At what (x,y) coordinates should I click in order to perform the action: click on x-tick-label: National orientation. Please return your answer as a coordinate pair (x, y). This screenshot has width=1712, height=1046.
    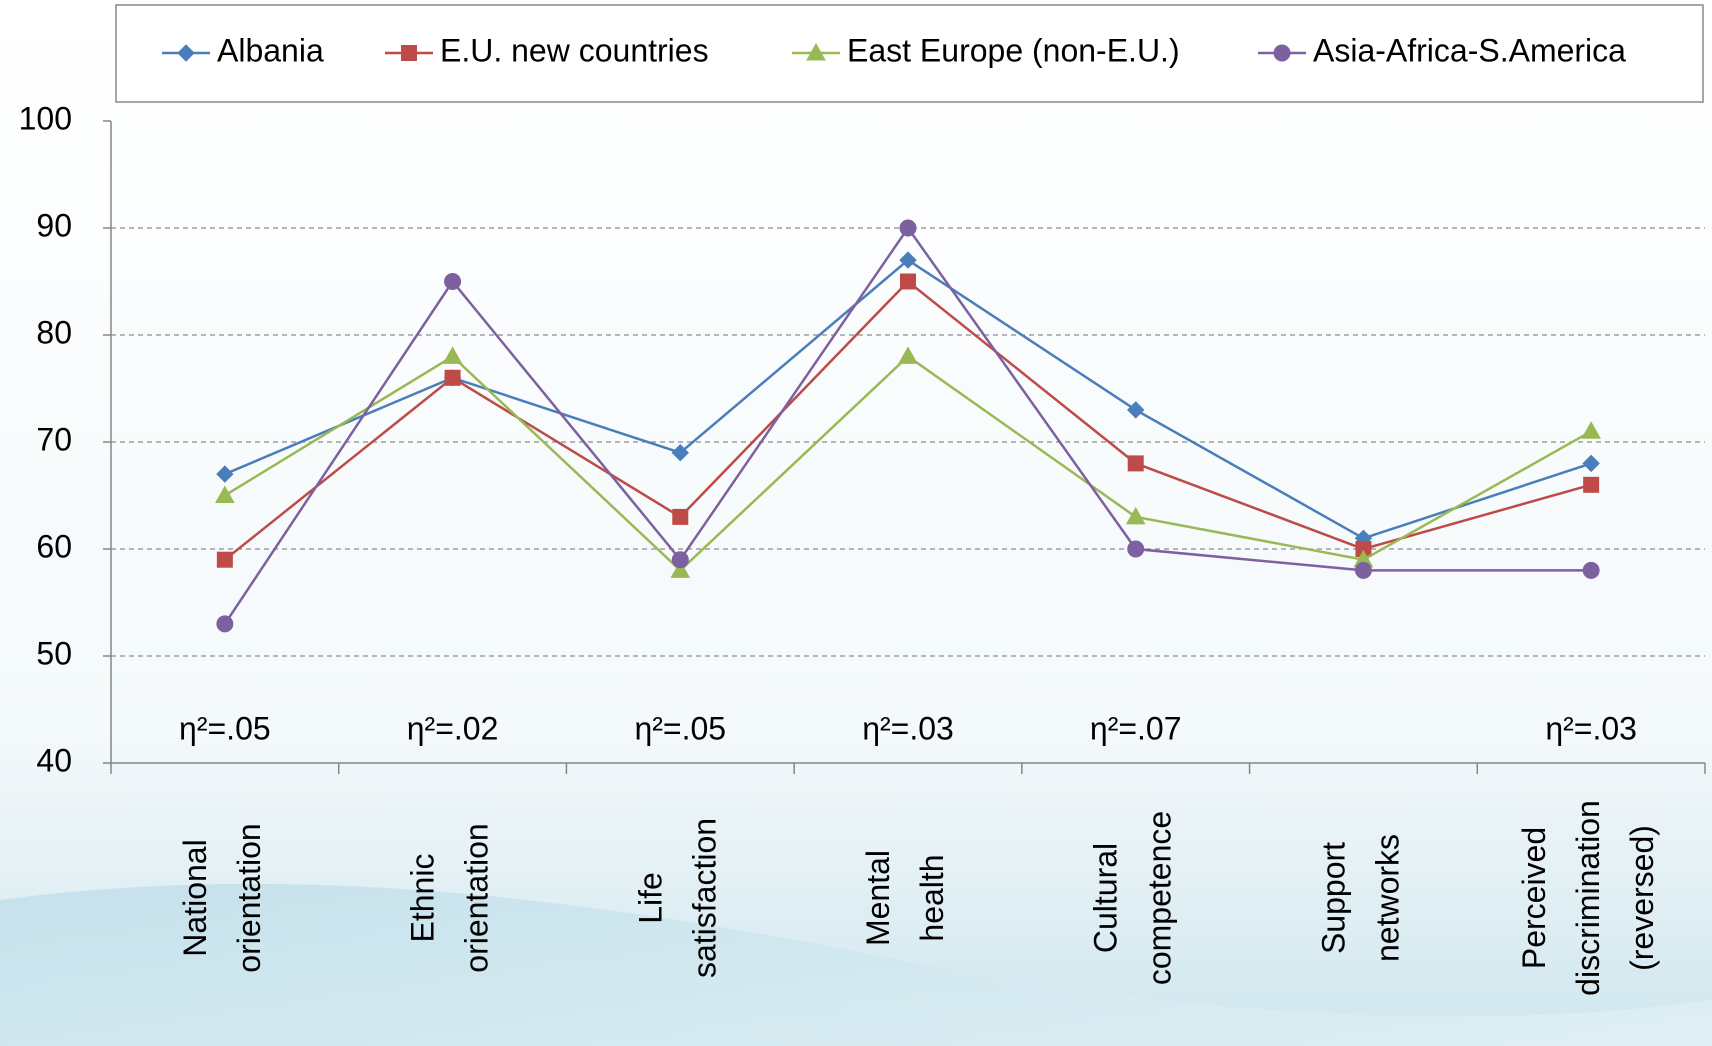
    Looking at the image, I should click on (222, 897).